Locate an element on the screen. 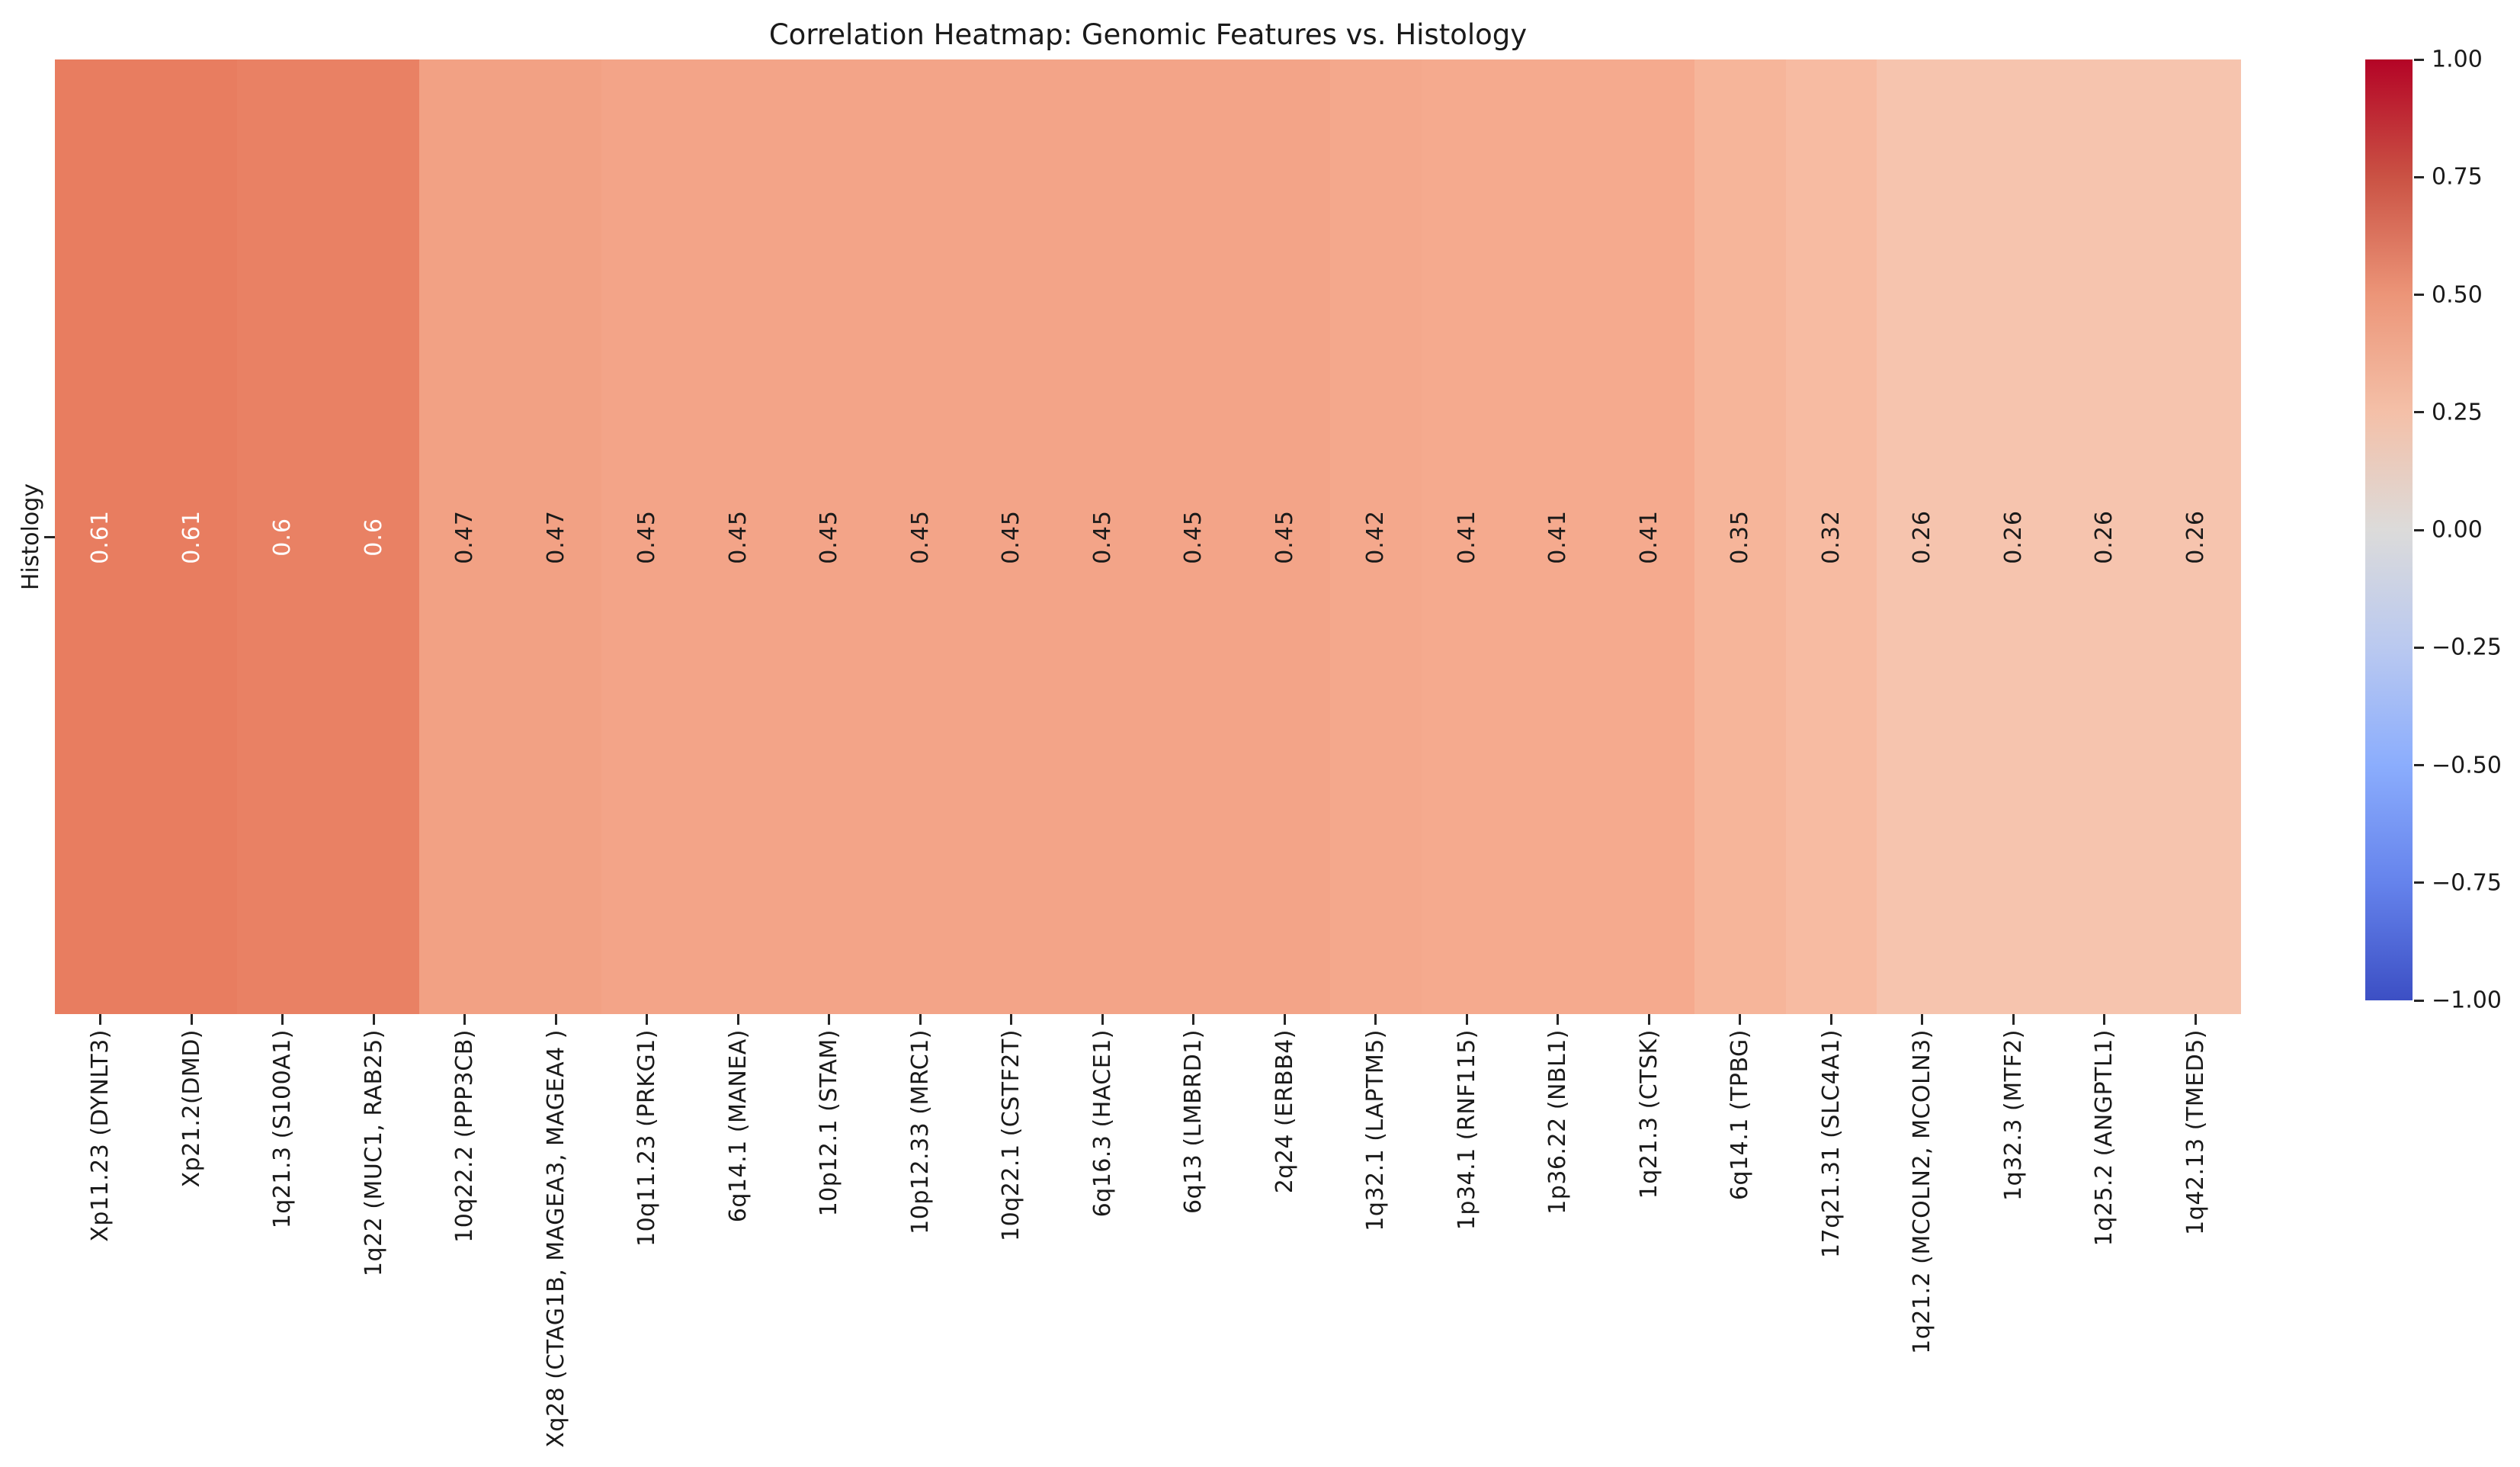 The width and height of the screenshot is (2520, 1467). heatmap-cell: 0.42 is located at coordinates (1376, 536).